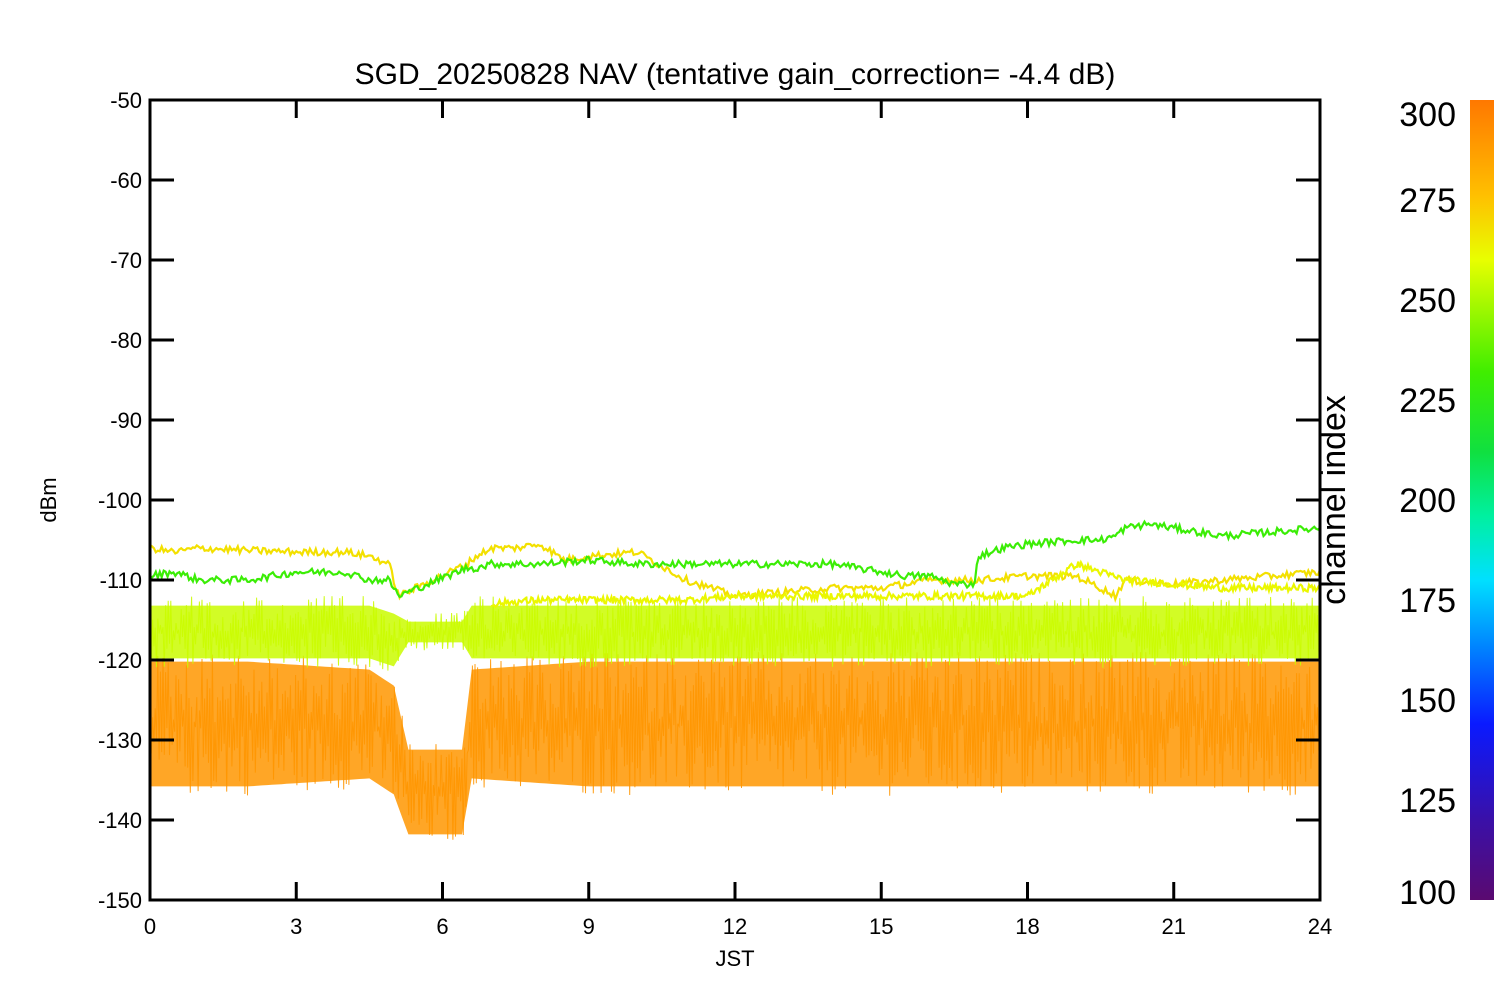 This screenshot has width=1500, height=1000. What do you see at coordinates (120, 740) in the screenshot?
I see `y-tick-label: -130` at bounding box center [120, 740].